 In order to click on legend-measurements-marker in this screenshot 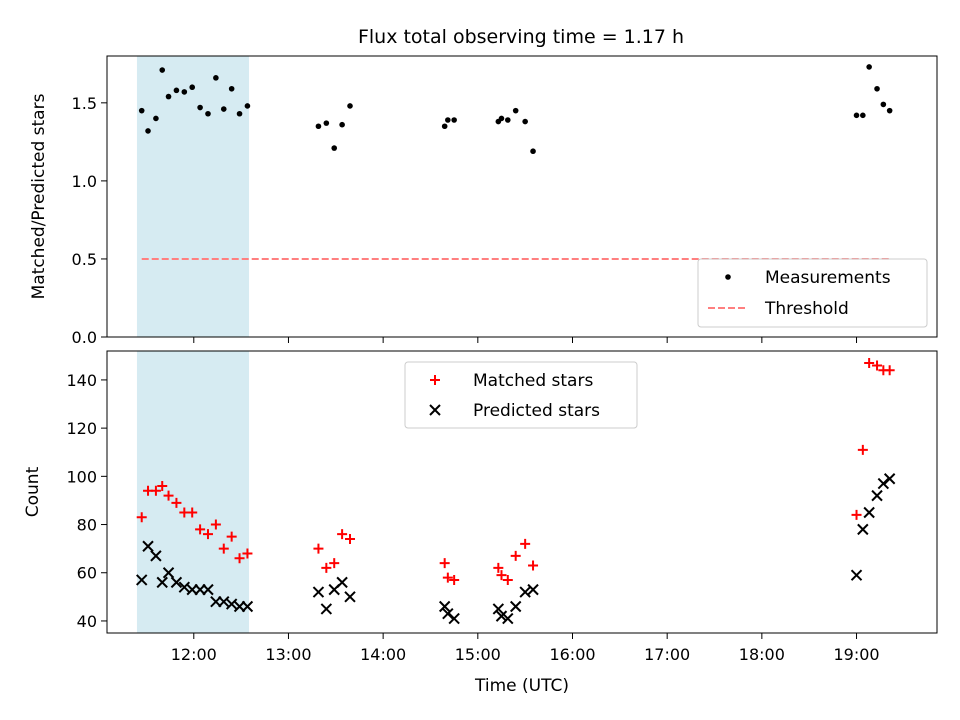, I will do `click(728, 277)`.